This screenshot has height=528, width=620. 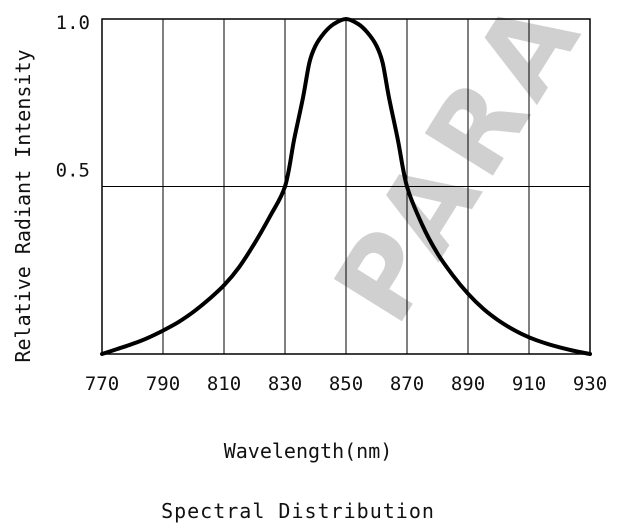 What do you see at coordinates (285, 384) in the screenshot?
I see `x-tick-label: 830` at bounding box center [285, 384].